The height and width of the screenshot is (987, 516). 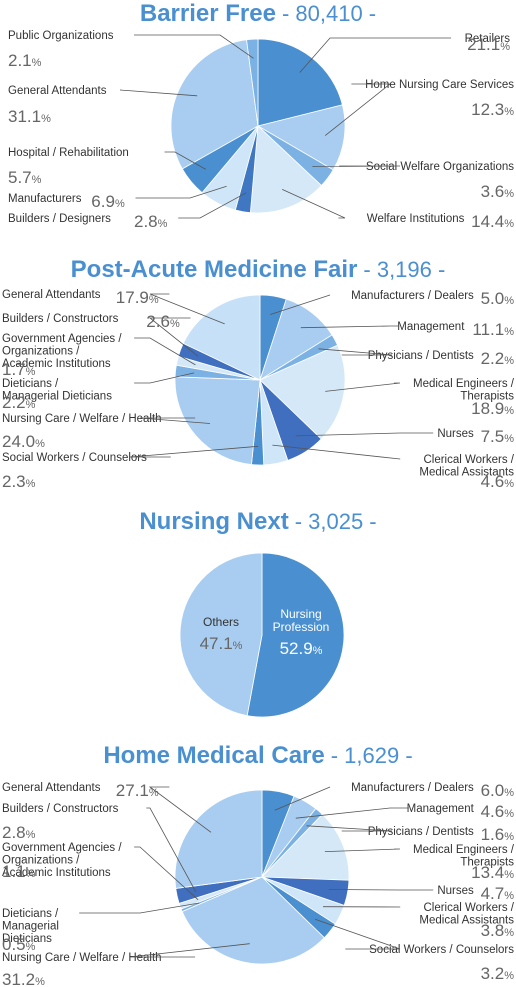 I want to click on slice-label-text: Public Organizations, so click(x=61, y=36).